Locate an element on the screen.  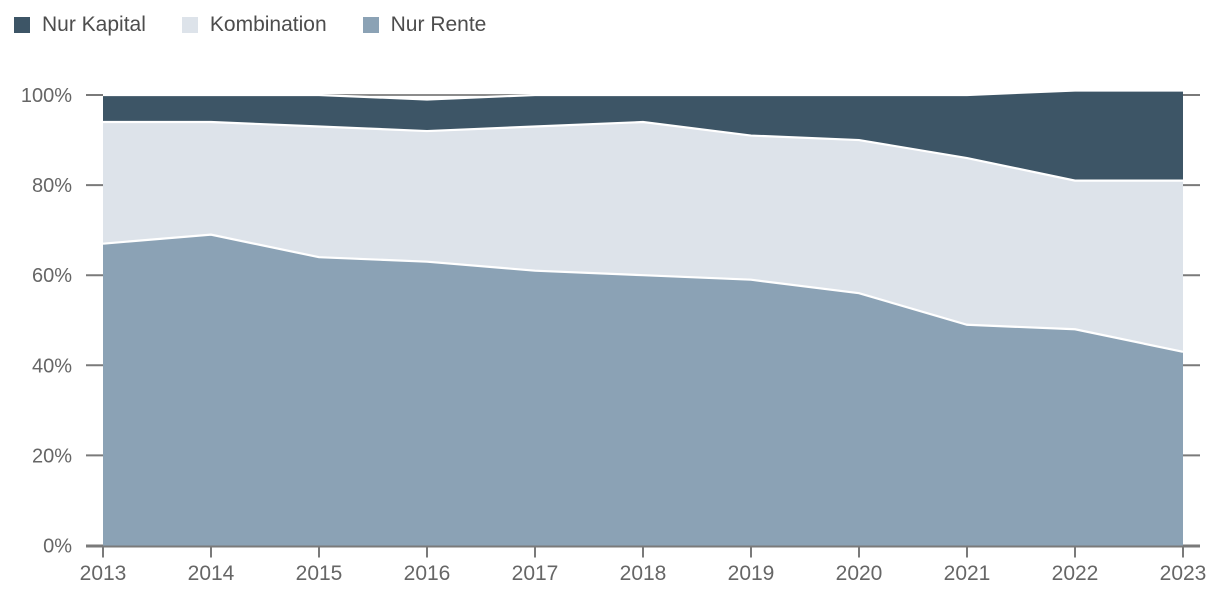
x-axis-tick-label: 2016 is located at coordinates (427, 573).